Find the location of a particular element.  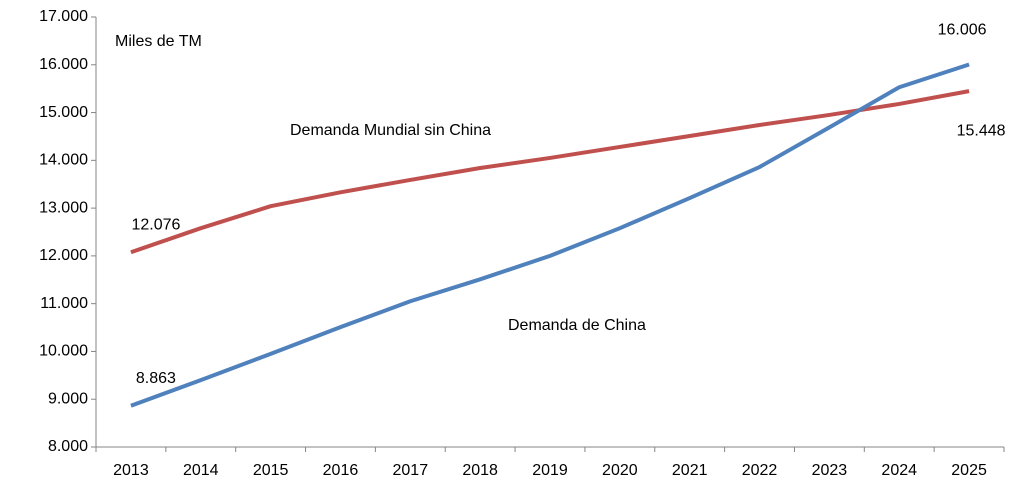

x-tick-label: 2014 is located at coordinates (201, 470).